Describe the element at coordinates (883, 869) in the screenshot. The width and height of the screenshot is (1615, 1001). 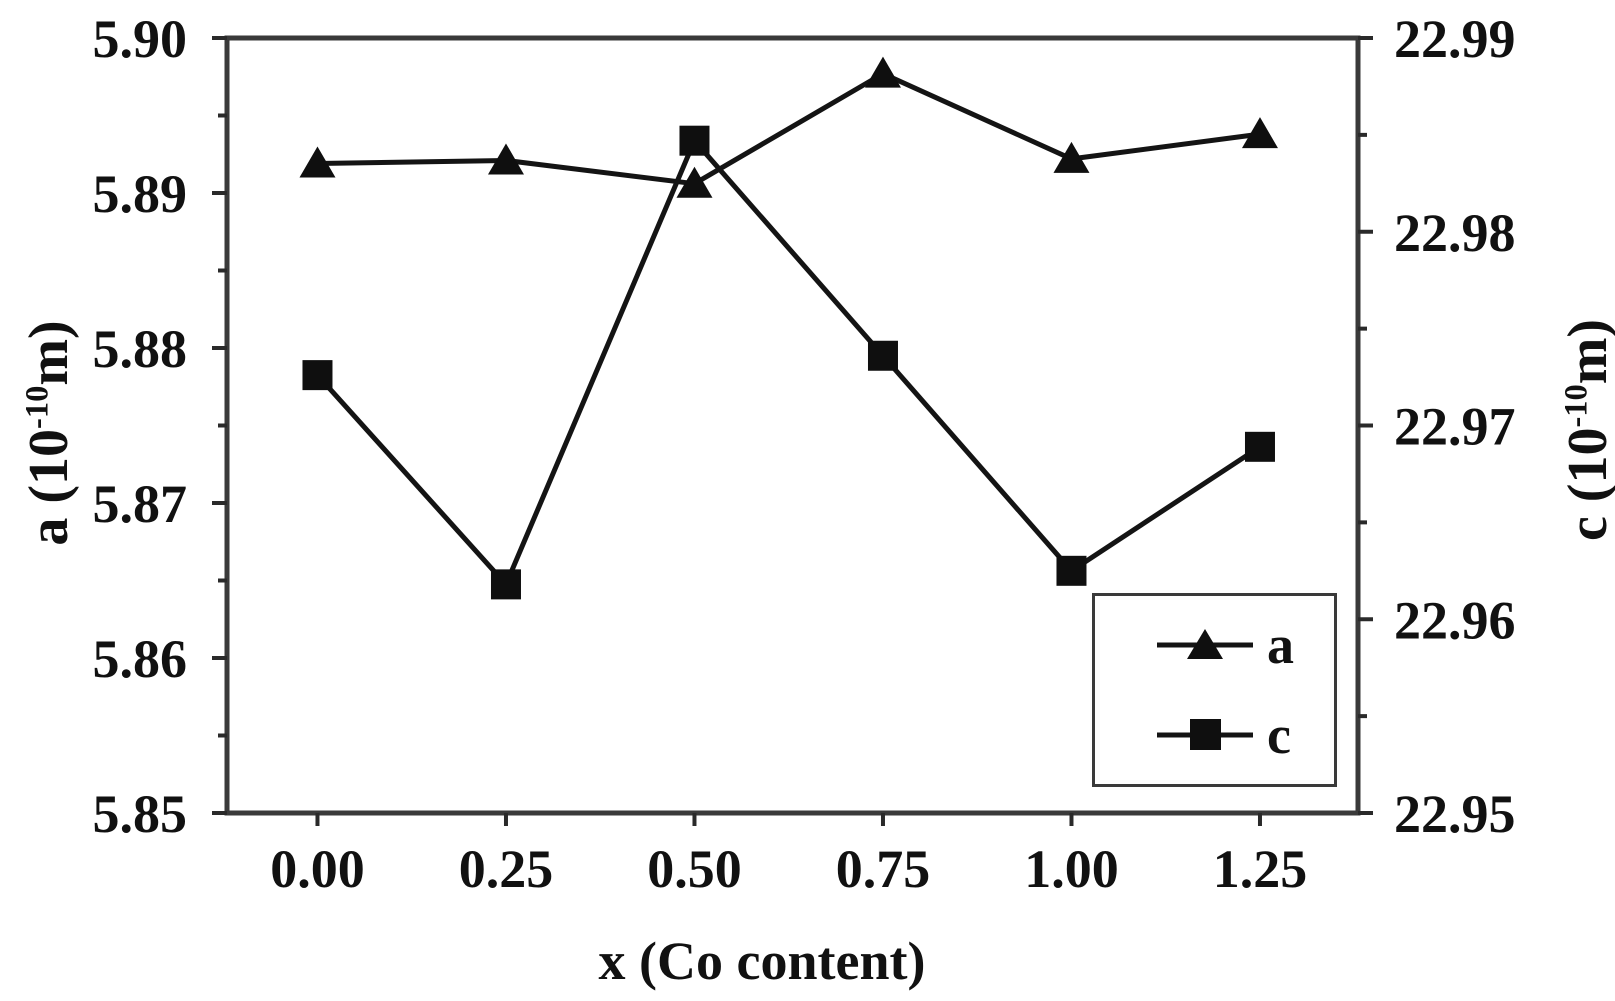
I see `x-tick-label: 0.75` at that location.